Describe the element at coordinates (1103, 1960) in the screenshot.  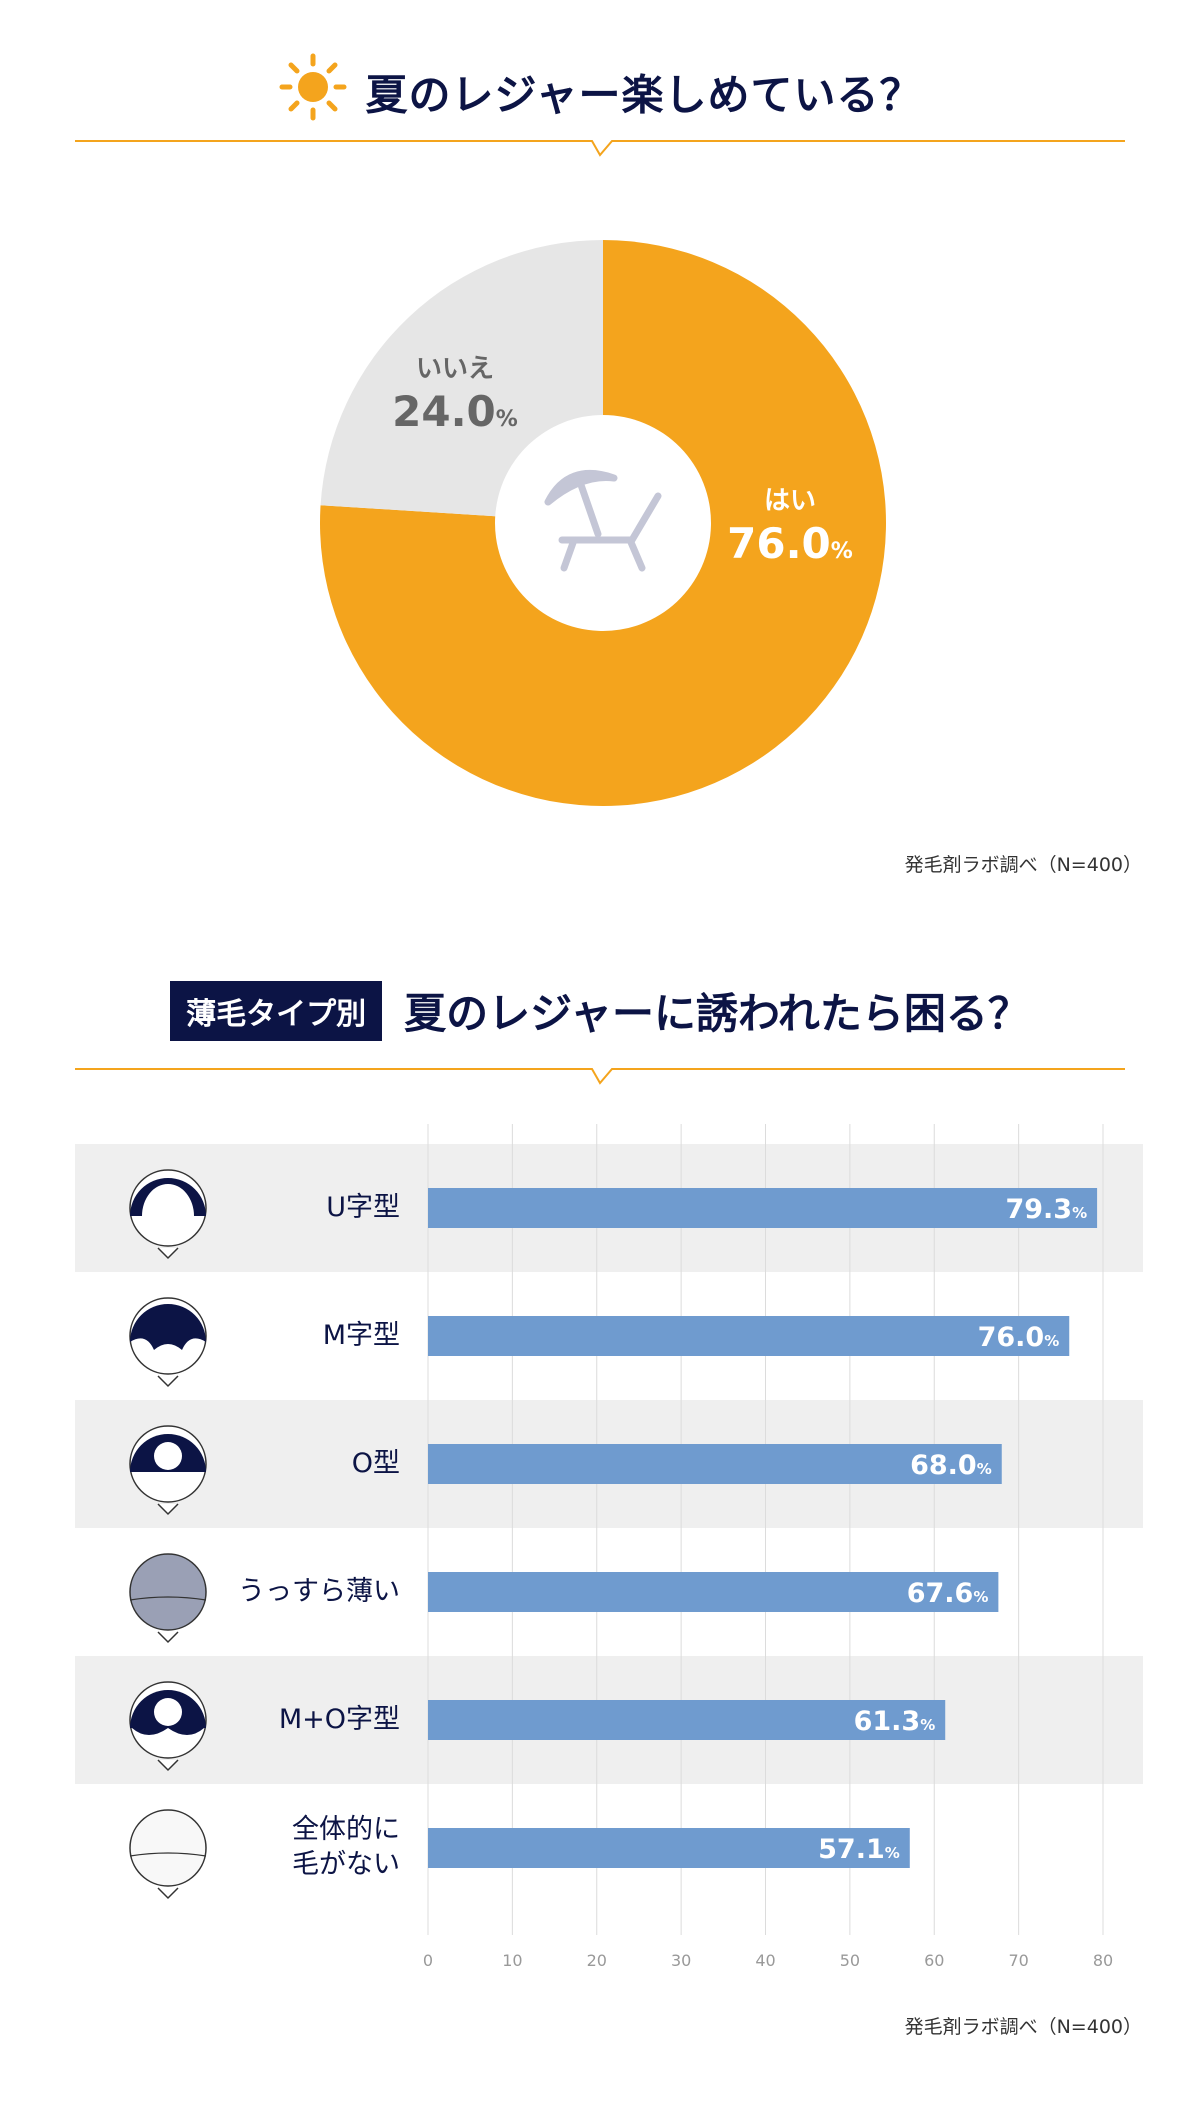
I see `tick-label-80: 80` at that location.